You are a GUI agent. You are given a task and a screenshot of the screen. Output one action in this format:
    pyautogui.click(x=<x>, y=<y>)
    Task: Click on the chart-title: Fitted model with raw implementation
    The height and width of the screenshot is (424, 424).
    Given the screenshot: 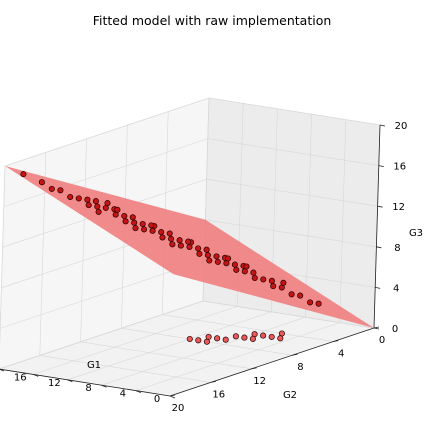 What is the action you would take?
    pyautogui.click(x=212, y=20)
    